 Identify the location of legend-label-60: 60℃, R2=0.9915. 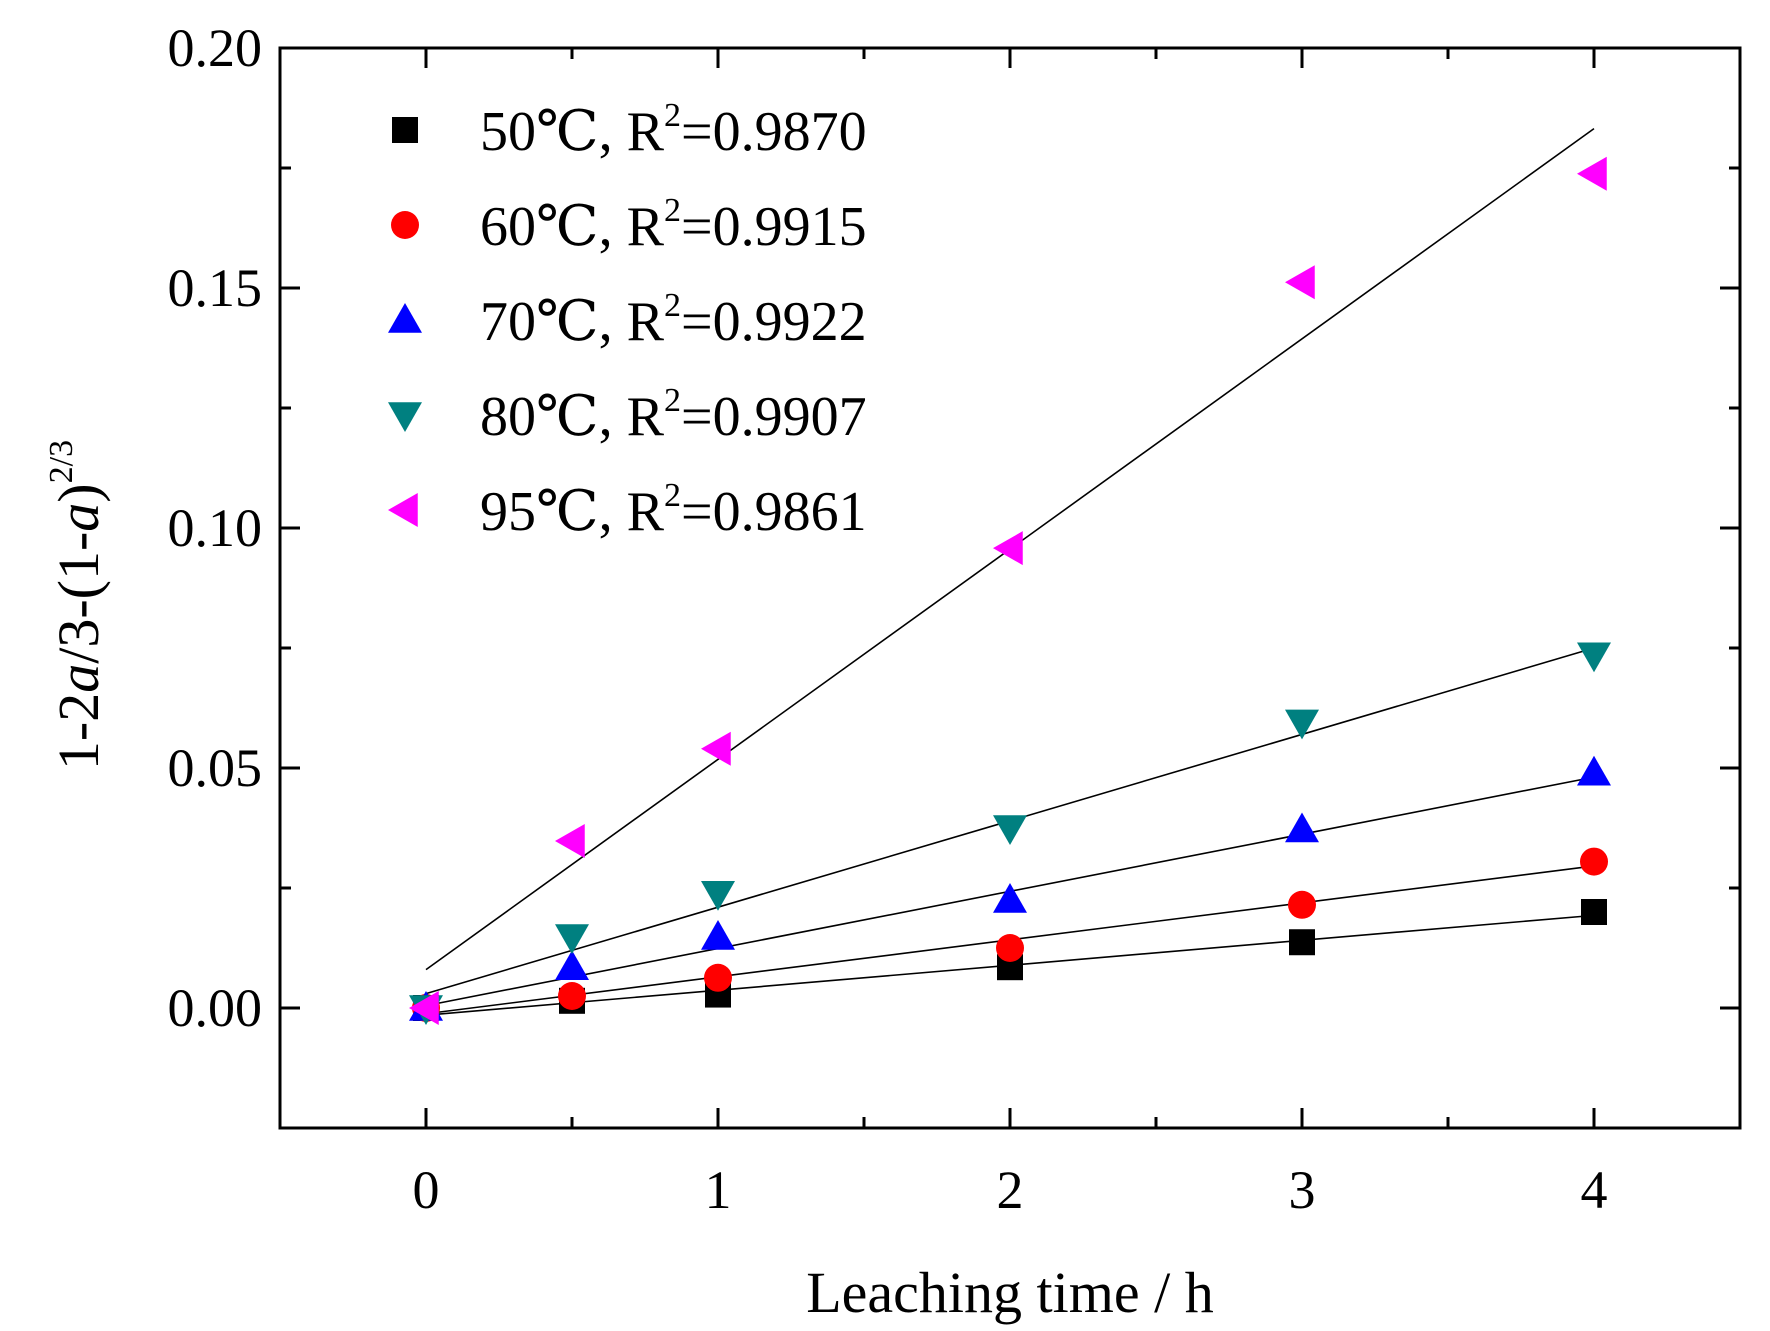
(673, 225).